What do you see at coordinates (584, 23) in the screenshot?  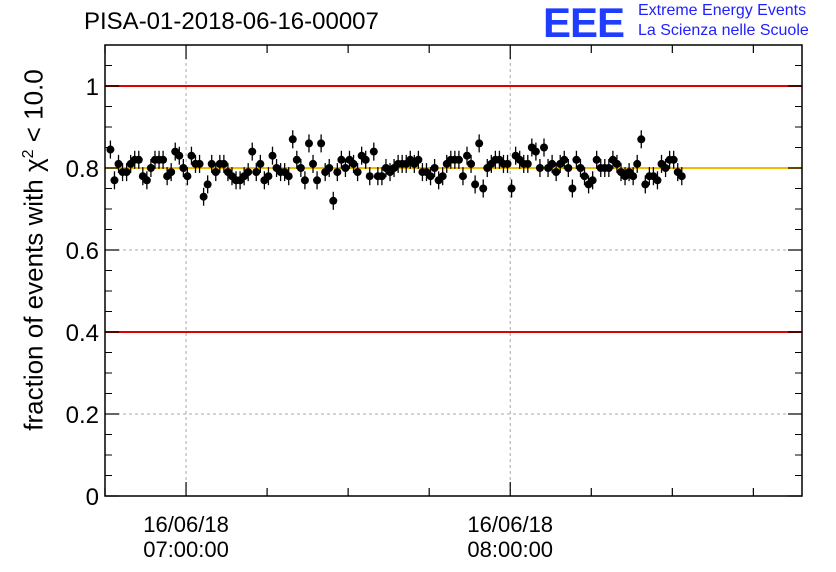 I see `eee-logo: EEE` at bounding box center [584, 23].